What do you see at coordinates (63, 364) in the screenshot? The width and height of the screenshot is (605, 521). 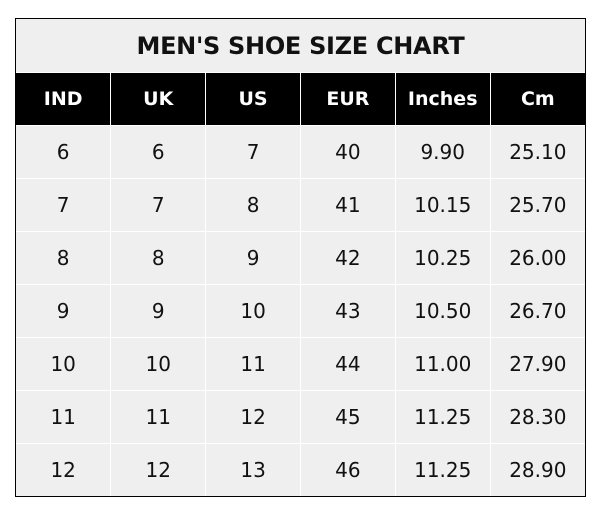 I see `cell-ind: 10` at bounding box center [63, 364].